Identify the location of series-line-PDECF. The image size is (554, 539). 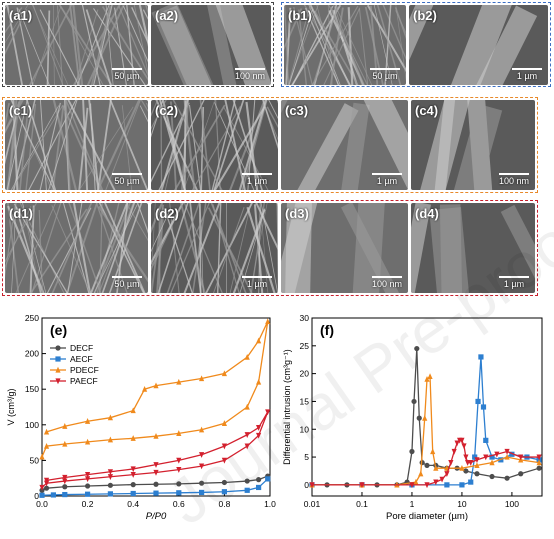
(425, 430).